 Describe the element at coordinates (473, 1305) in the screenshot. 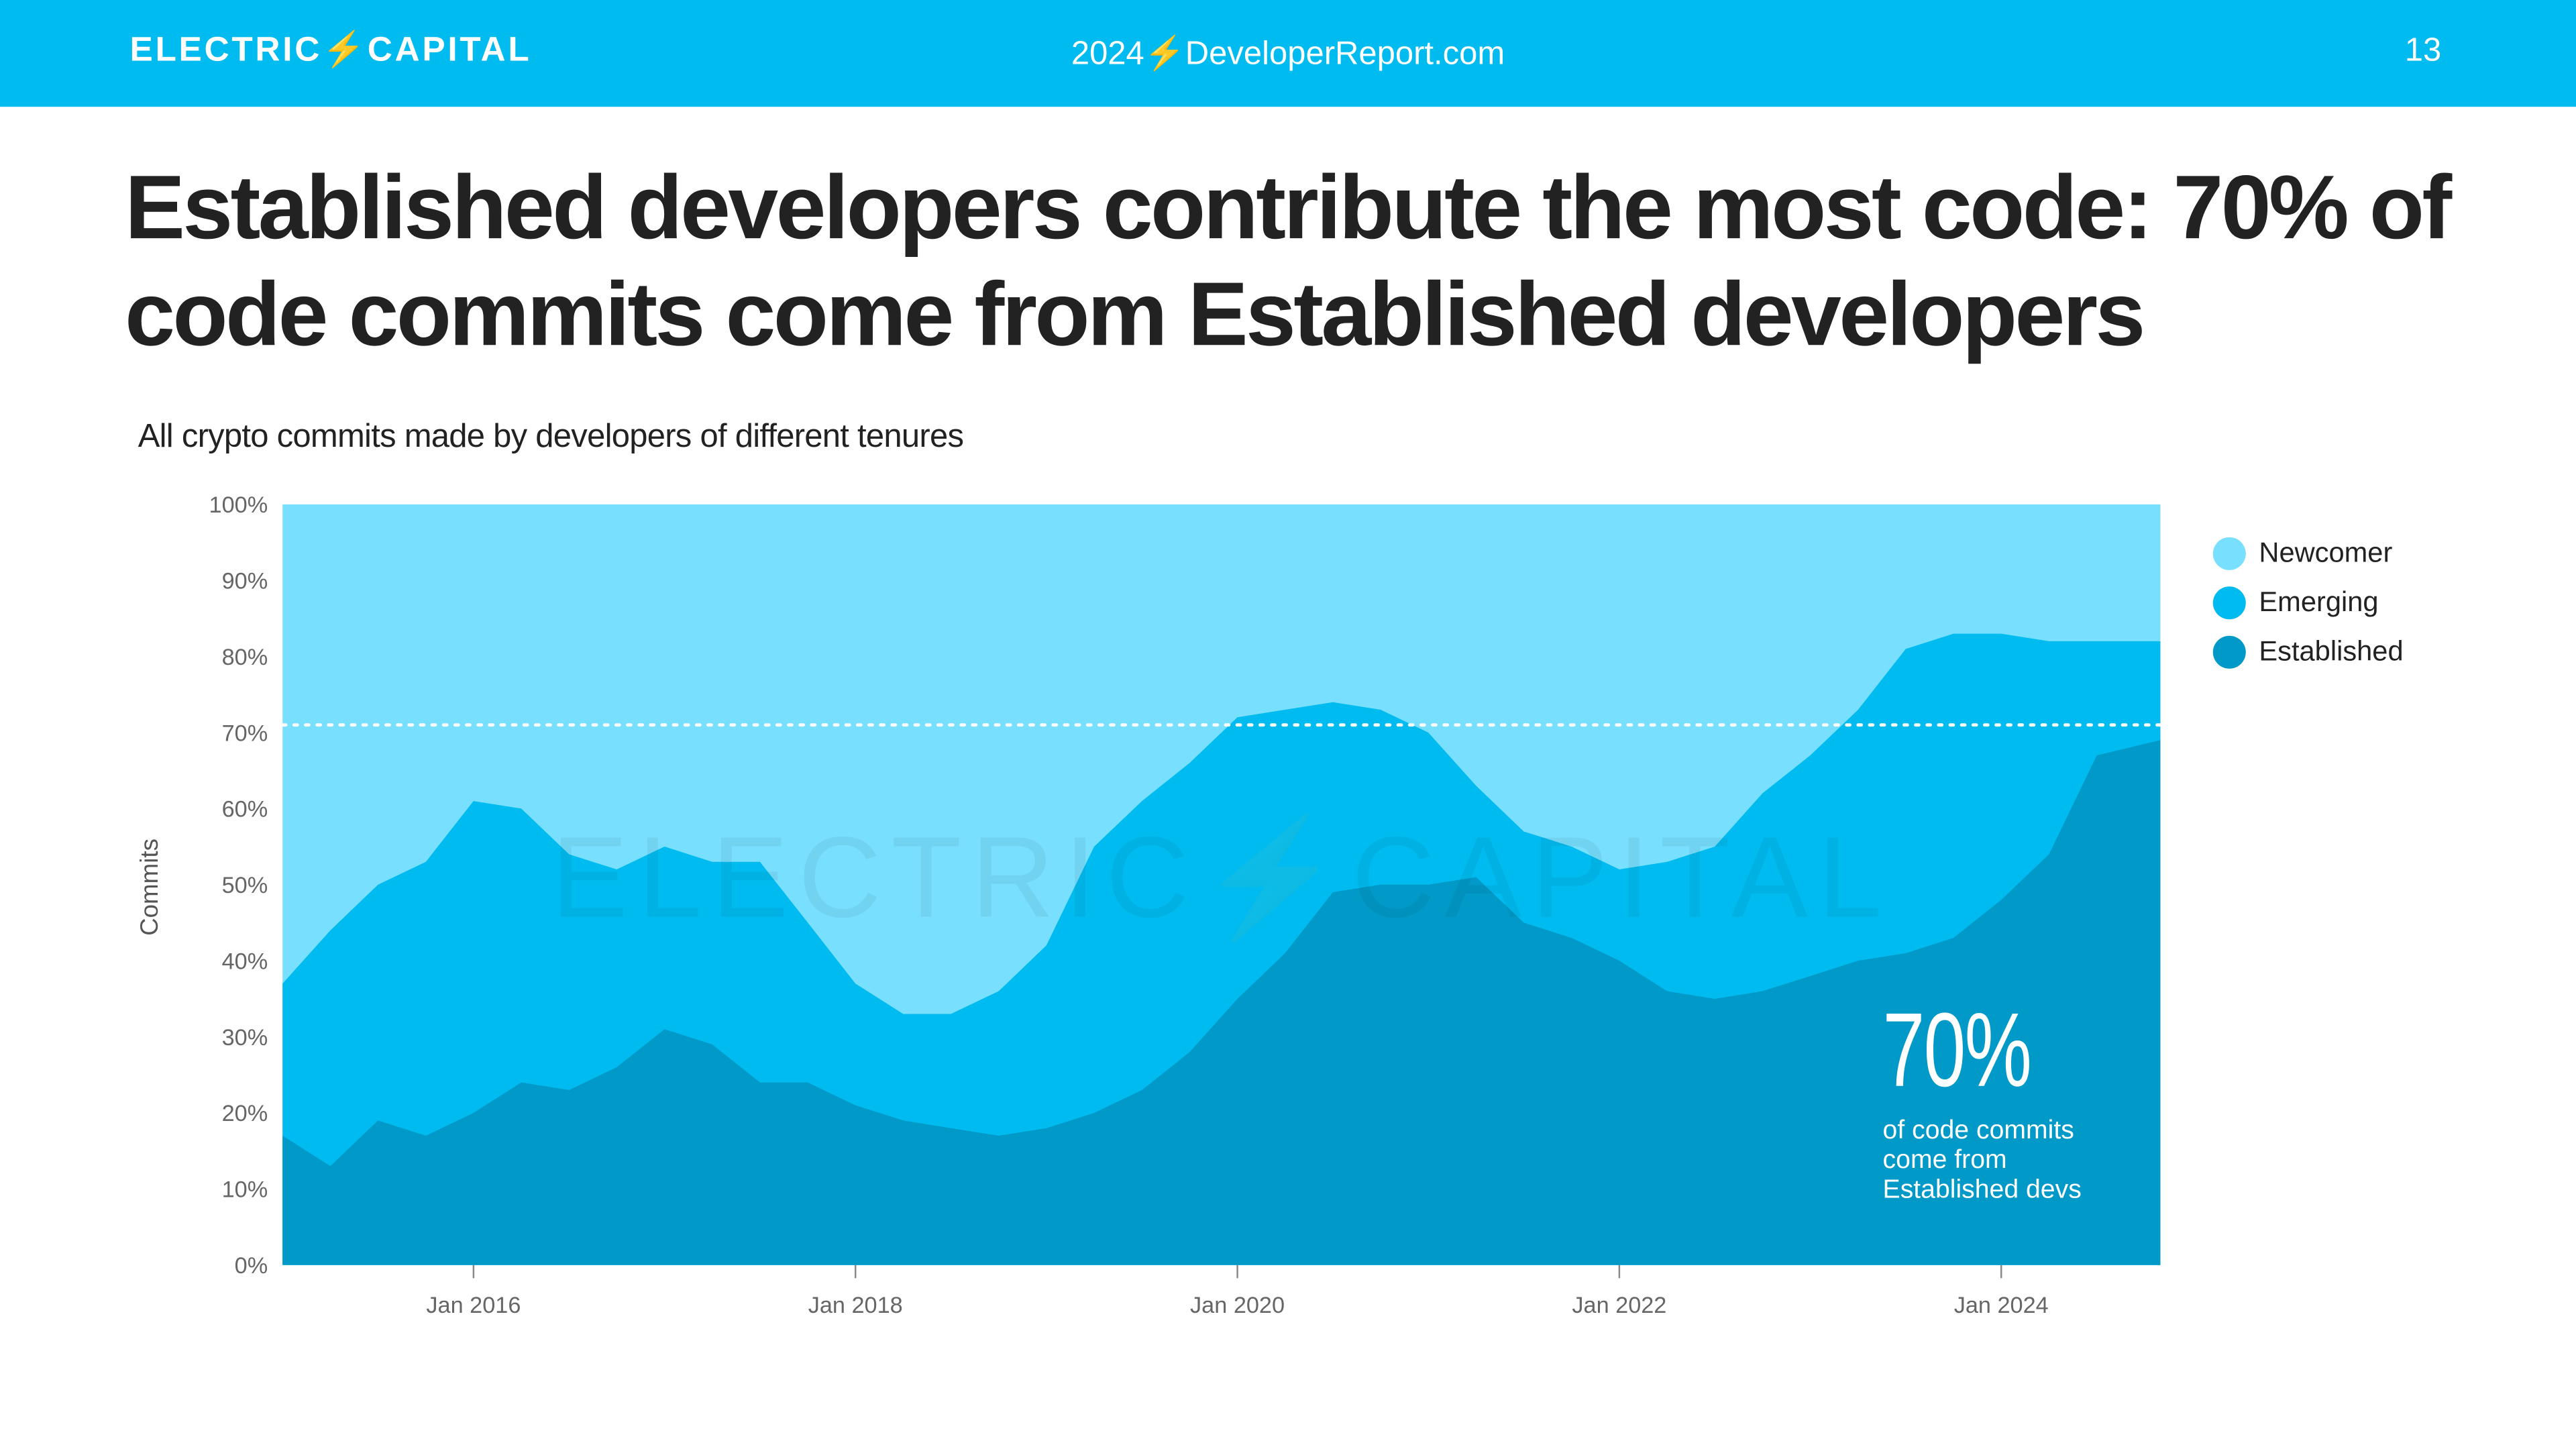

I see `x-tick-label: Jan 2016` at that location.